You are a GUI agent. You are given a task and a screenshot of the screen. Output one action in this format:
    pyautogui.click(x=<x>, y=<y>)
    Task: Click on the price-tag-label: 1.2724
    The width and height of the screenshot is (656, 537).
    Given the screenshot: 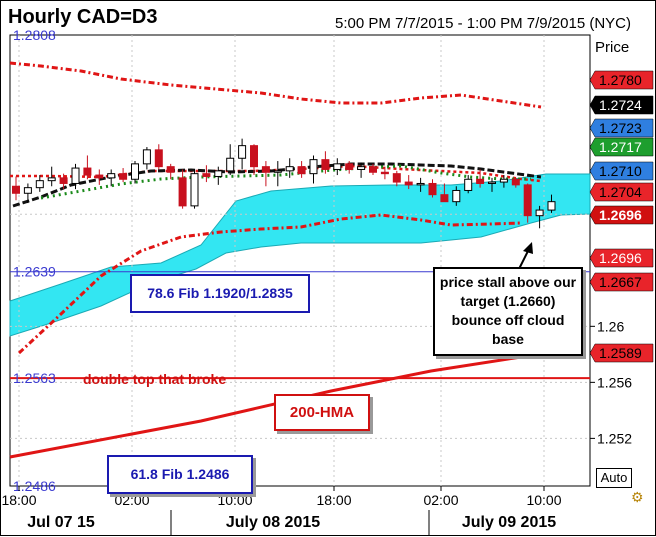 What is the action you would take?
    pyautogui.click(x=620, y=105)
    